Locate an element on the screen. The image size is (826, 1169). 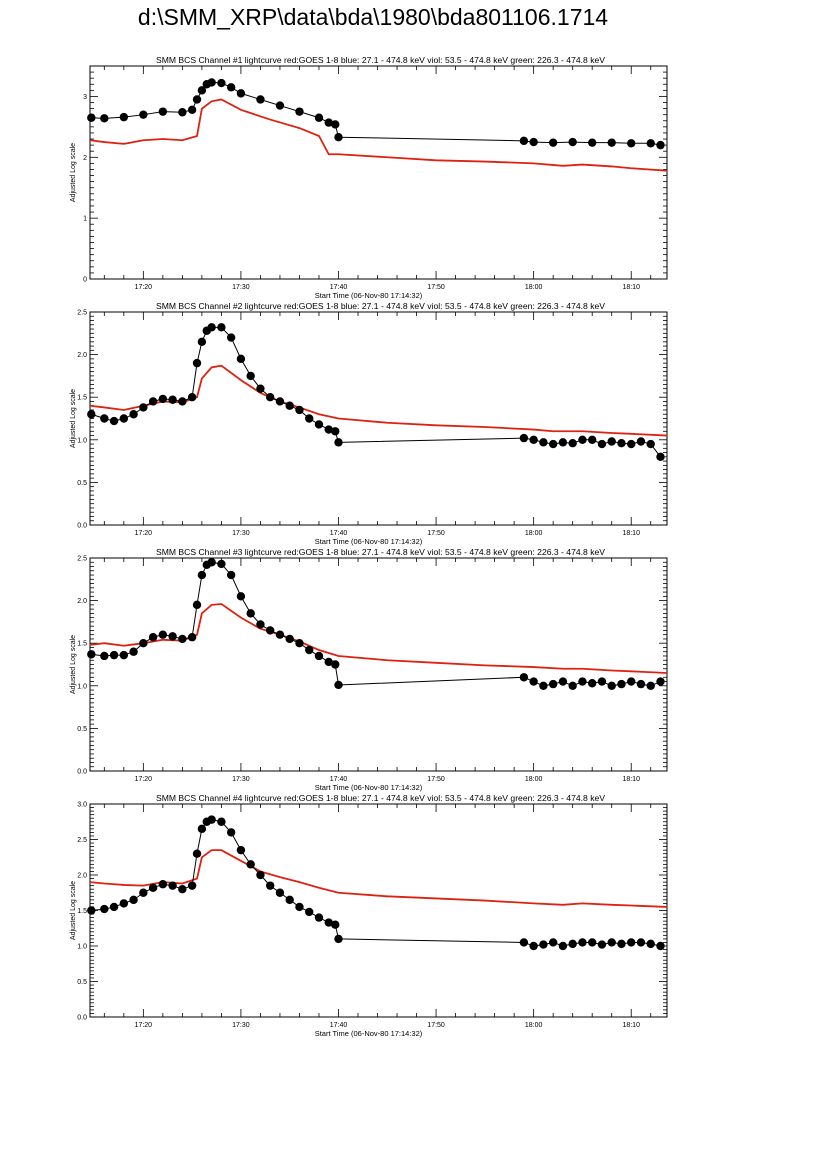
x-tick-label: 17:20 is located at coordinates (144, 533).